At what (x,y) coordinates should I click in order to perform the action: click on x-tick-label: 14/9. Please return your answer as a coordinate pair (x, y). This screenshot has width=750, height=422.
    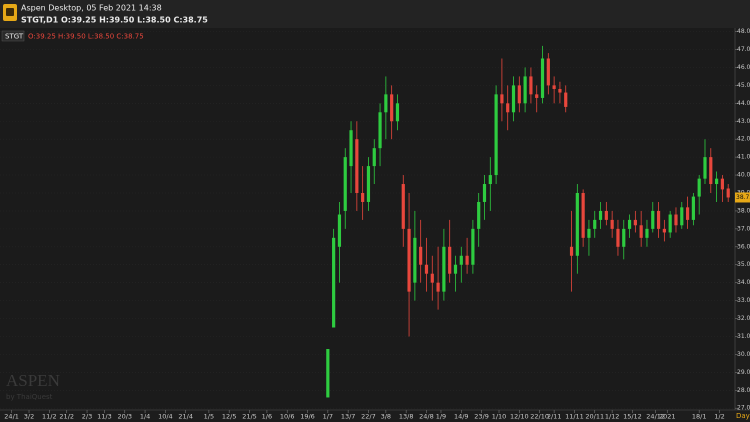
    Looking at the image, I should click on (461, 417).